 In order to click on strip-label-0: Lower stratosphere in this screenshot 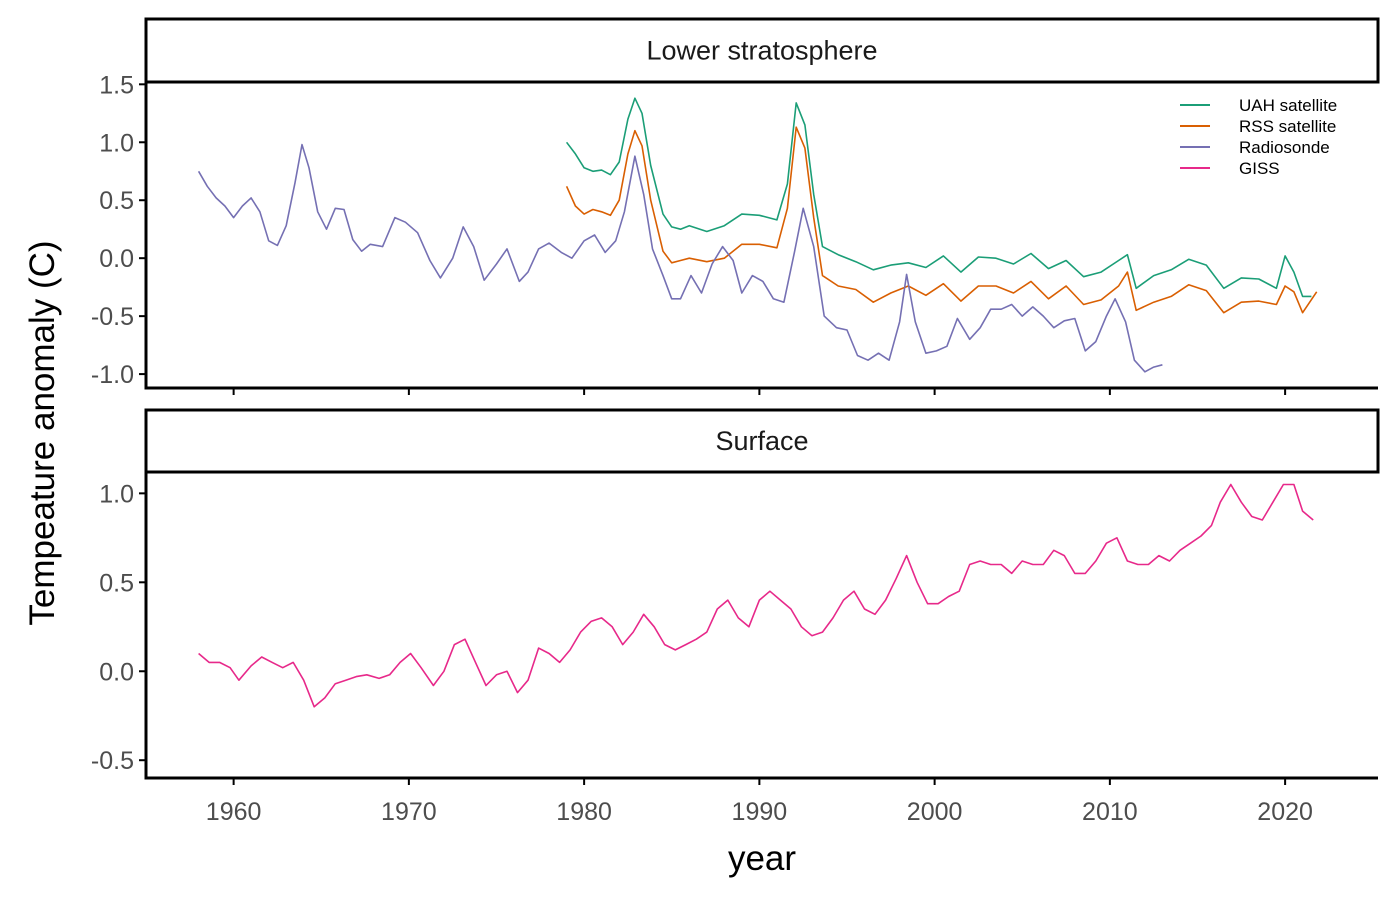, I will do `click(761, 51)`.